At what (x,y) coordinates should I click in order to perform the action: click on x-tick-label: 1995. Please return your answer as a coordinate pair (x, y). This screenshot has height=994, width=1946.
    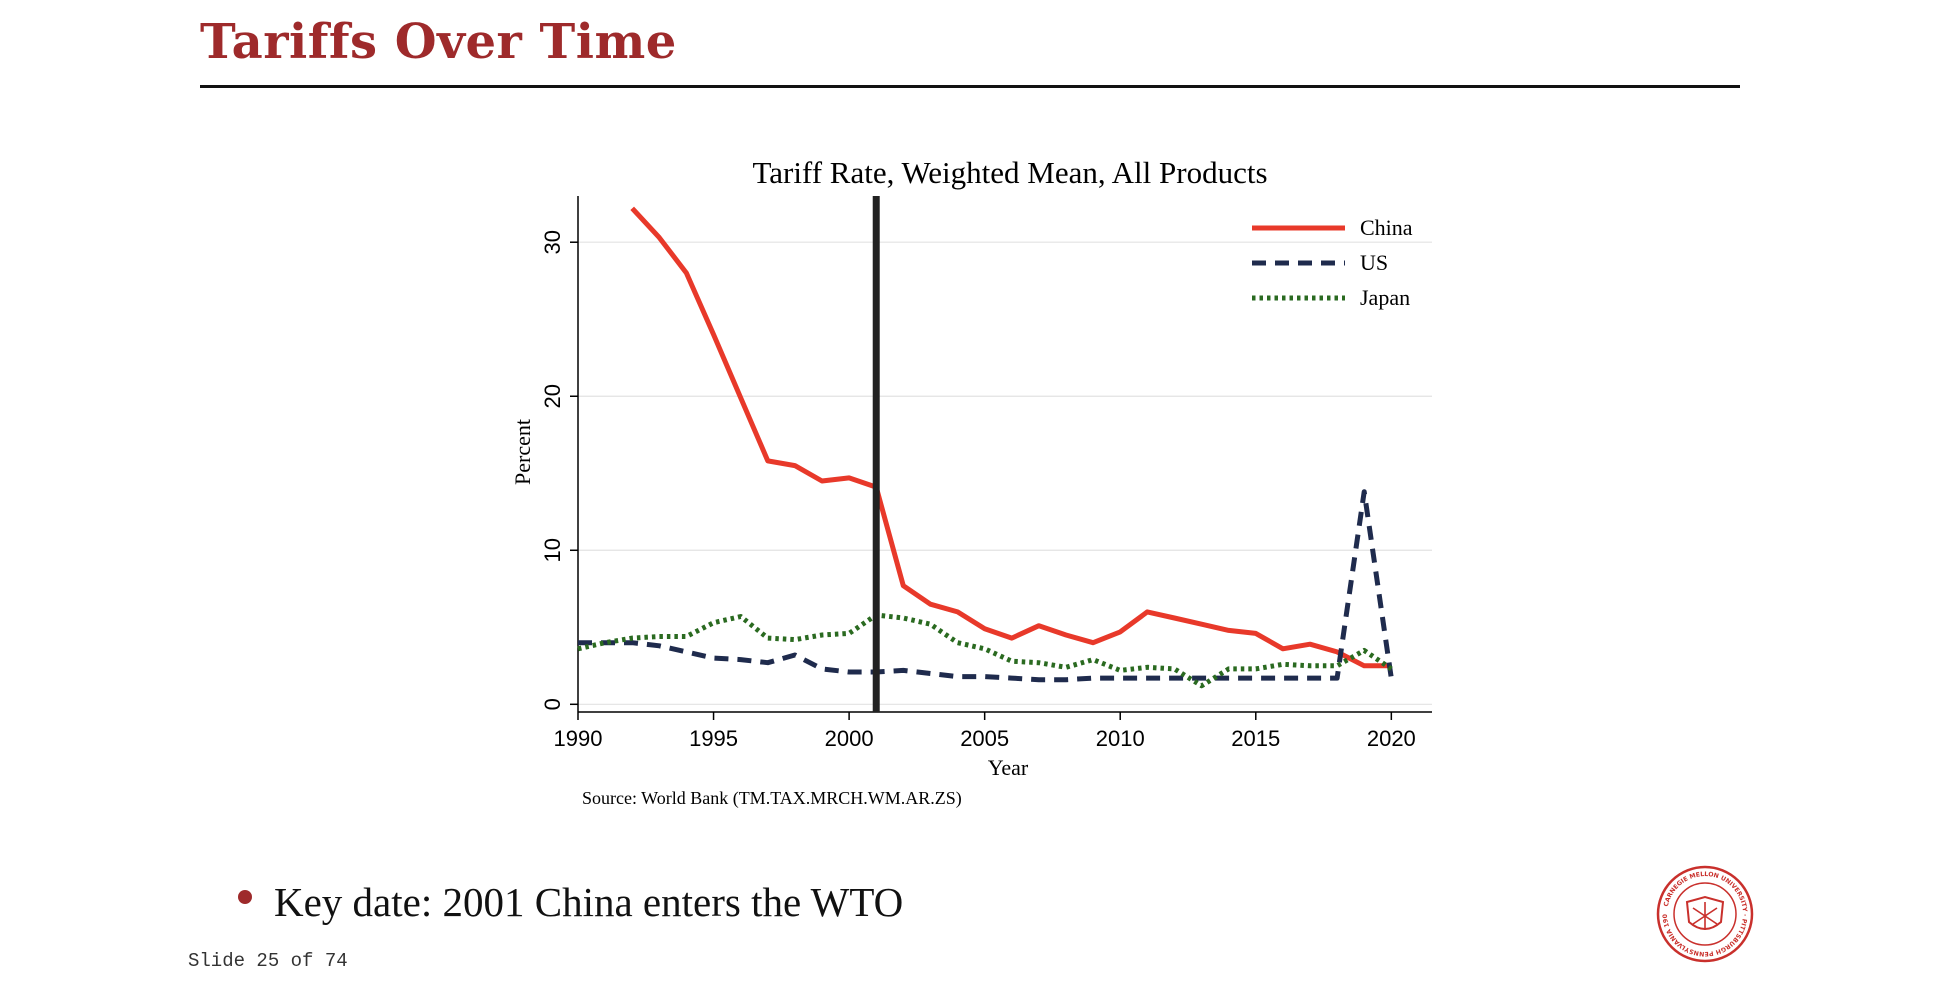
    Looking at the image, I should click on (713, 738).